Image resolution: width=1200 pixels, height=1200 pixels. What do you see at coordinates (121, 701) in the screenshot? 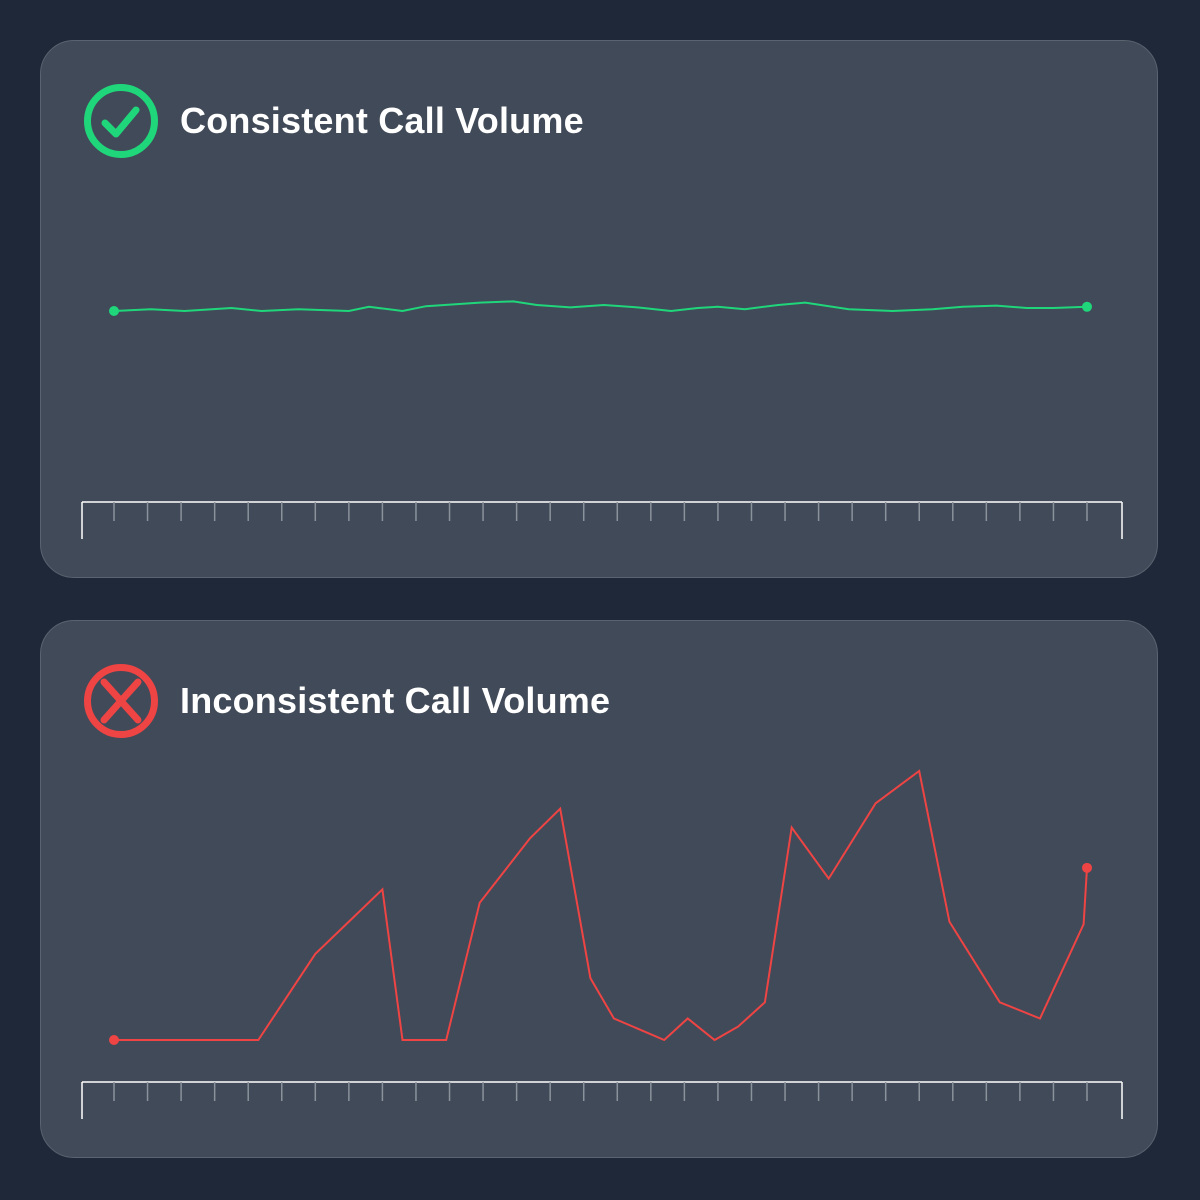
I see `x-circle-icon` at bounding box center [121, 701].